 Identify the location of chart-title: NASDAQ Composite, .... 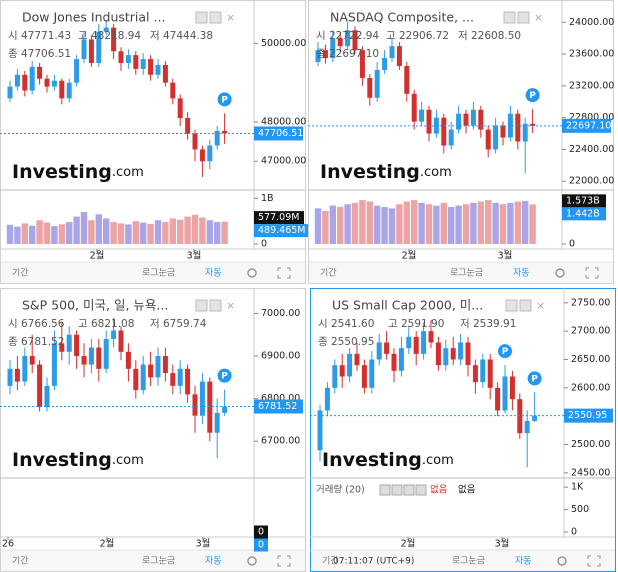
(402, 17).